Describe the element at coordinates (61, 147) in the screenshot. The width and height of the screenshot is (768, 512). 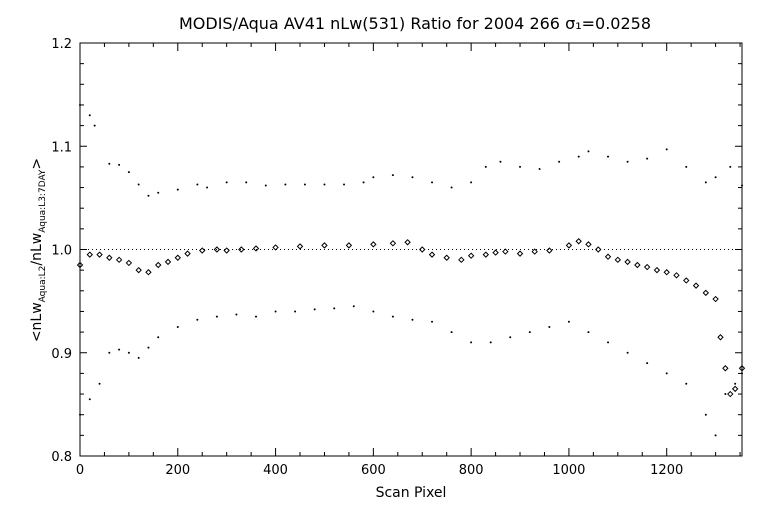
I see `y-tick-label: 1.1` at that location.